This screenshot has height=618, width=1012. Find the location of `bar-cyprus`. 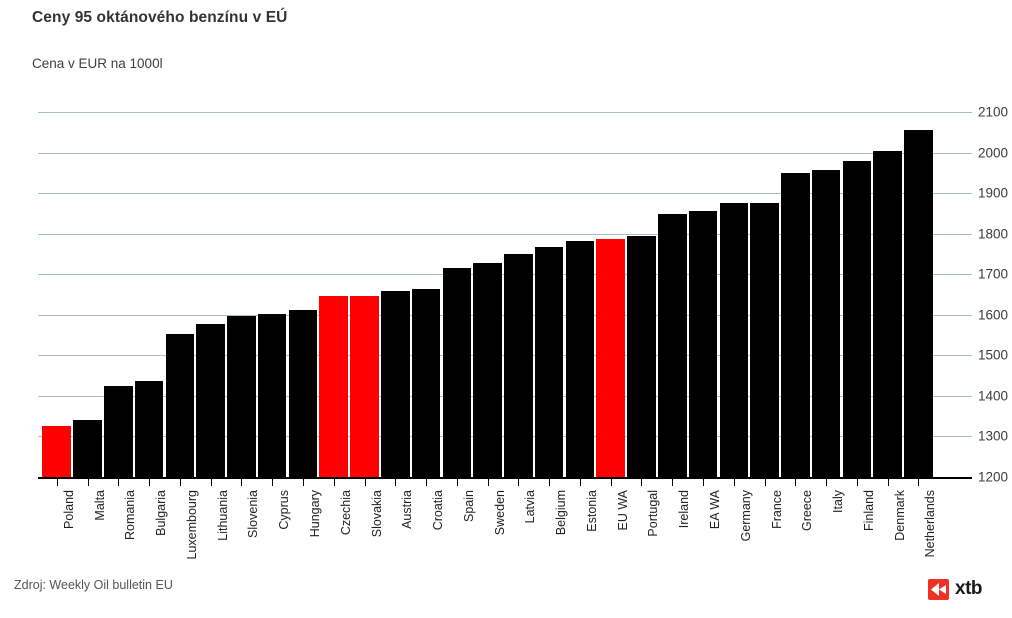

bar-cyprus is located at coordinates (272, 395).